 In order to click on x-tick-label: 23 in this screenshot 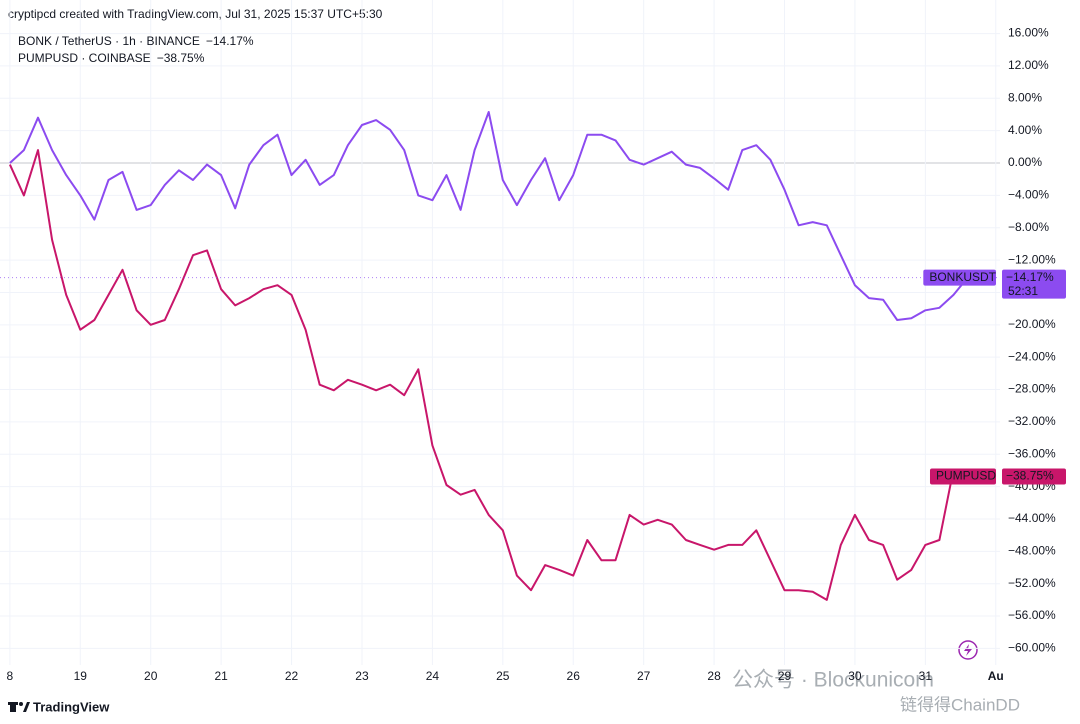, I will do `click(362, 676)`.